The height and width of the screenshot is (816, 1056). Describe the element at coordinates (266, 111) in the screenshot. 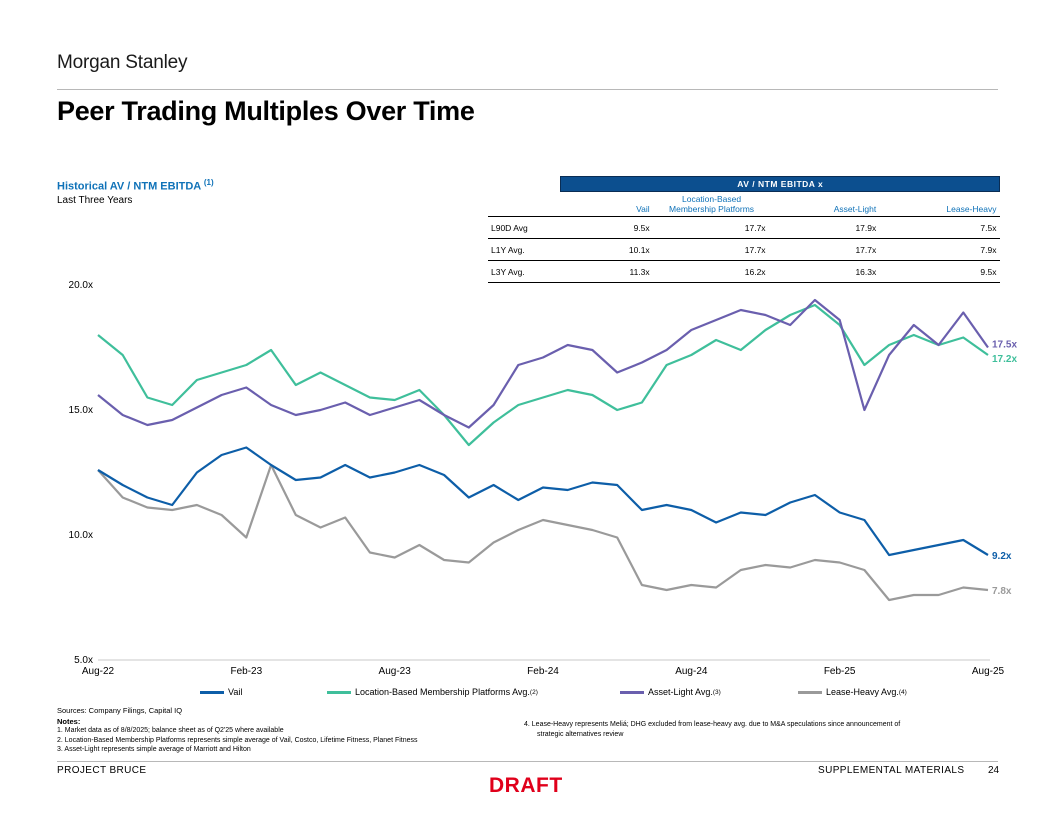

I see `page-title: Peer Trading Multiples Over Time` at that location.